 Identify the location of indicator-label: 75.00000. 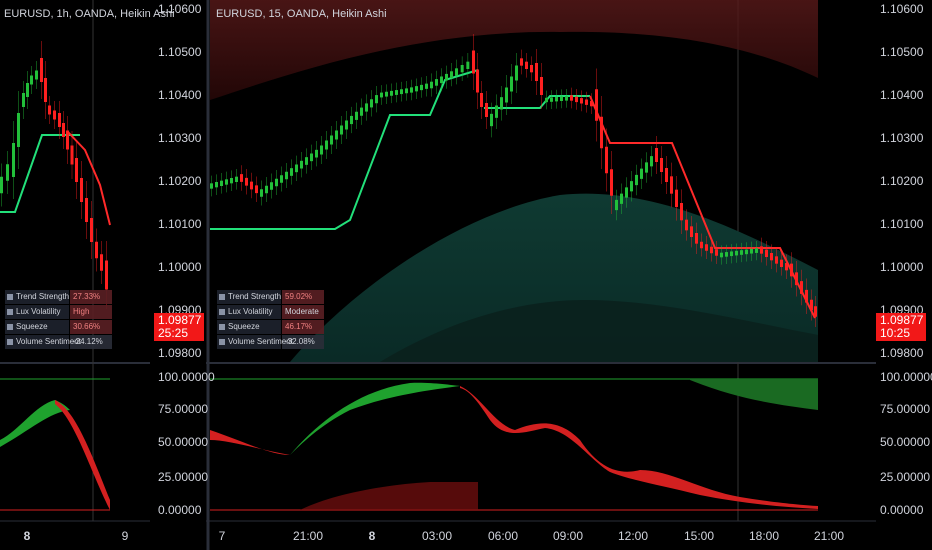
(183, 409).